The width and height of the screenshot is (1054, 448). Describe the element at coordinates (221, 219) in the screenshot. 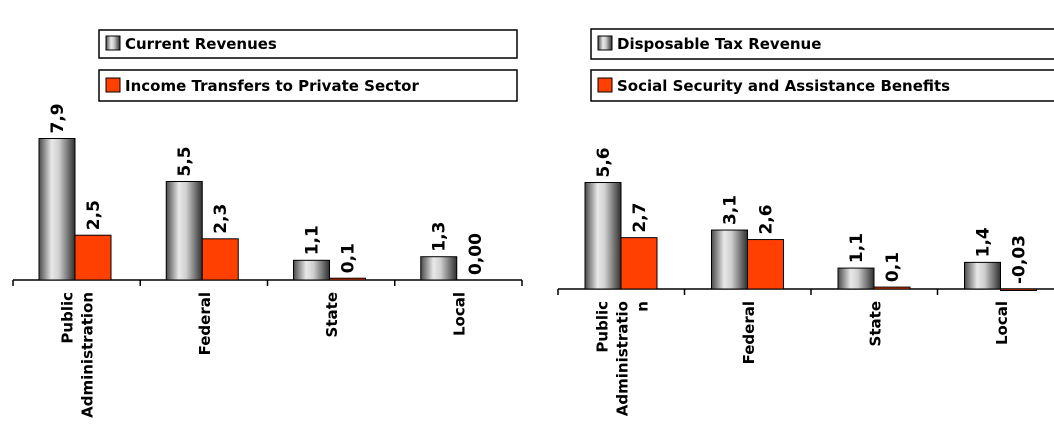

I see `data-label: 2,3` at that location.